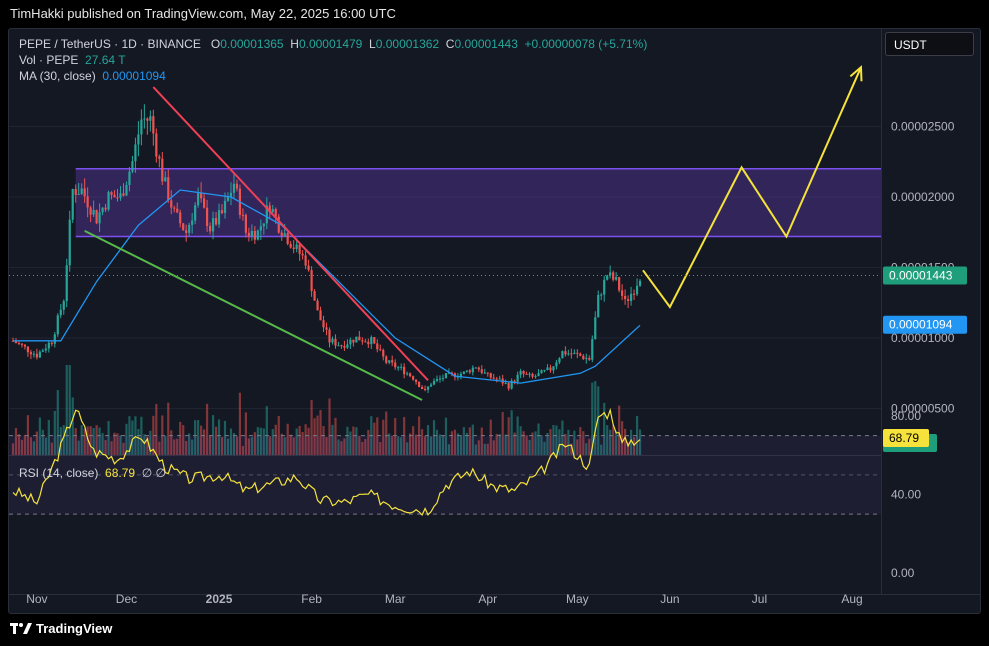 The image size is (989, 646). I want to click on currency-button: USDT, so click(929, 44).